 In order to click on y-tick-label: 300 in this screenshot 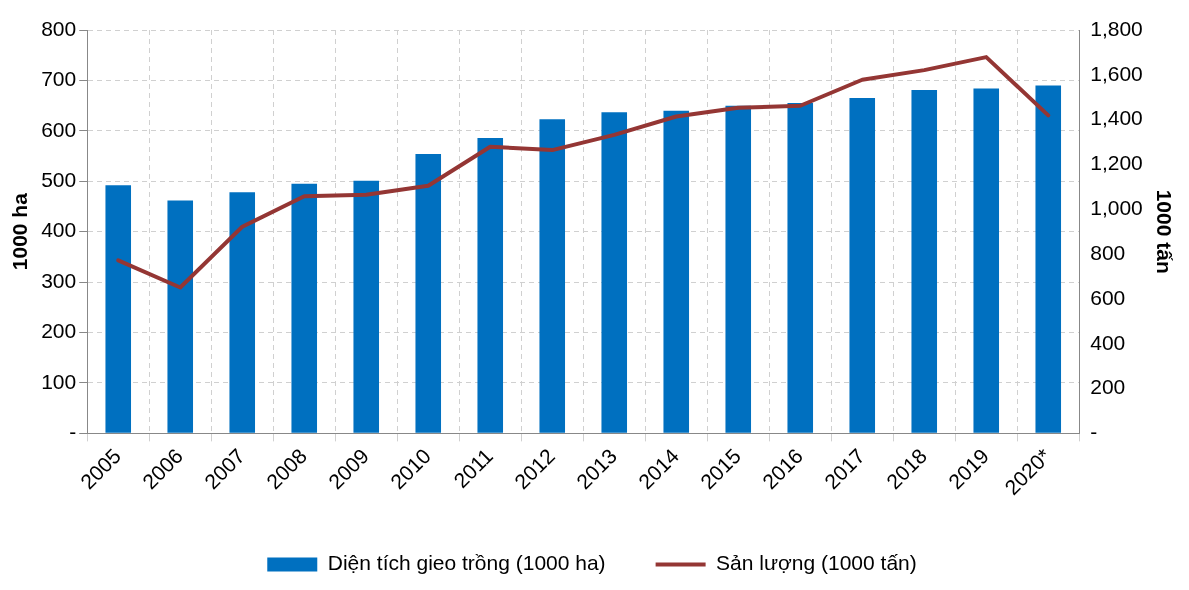, I will do `click(59, 280)`.